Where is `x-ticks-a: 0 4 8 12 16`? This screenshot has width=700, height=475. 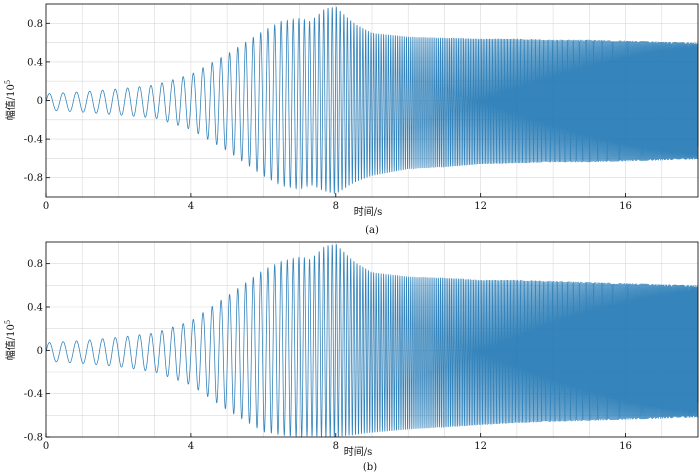
x-ticks-a: 0 4 8 12 16 is located at coordinates (337, 202).